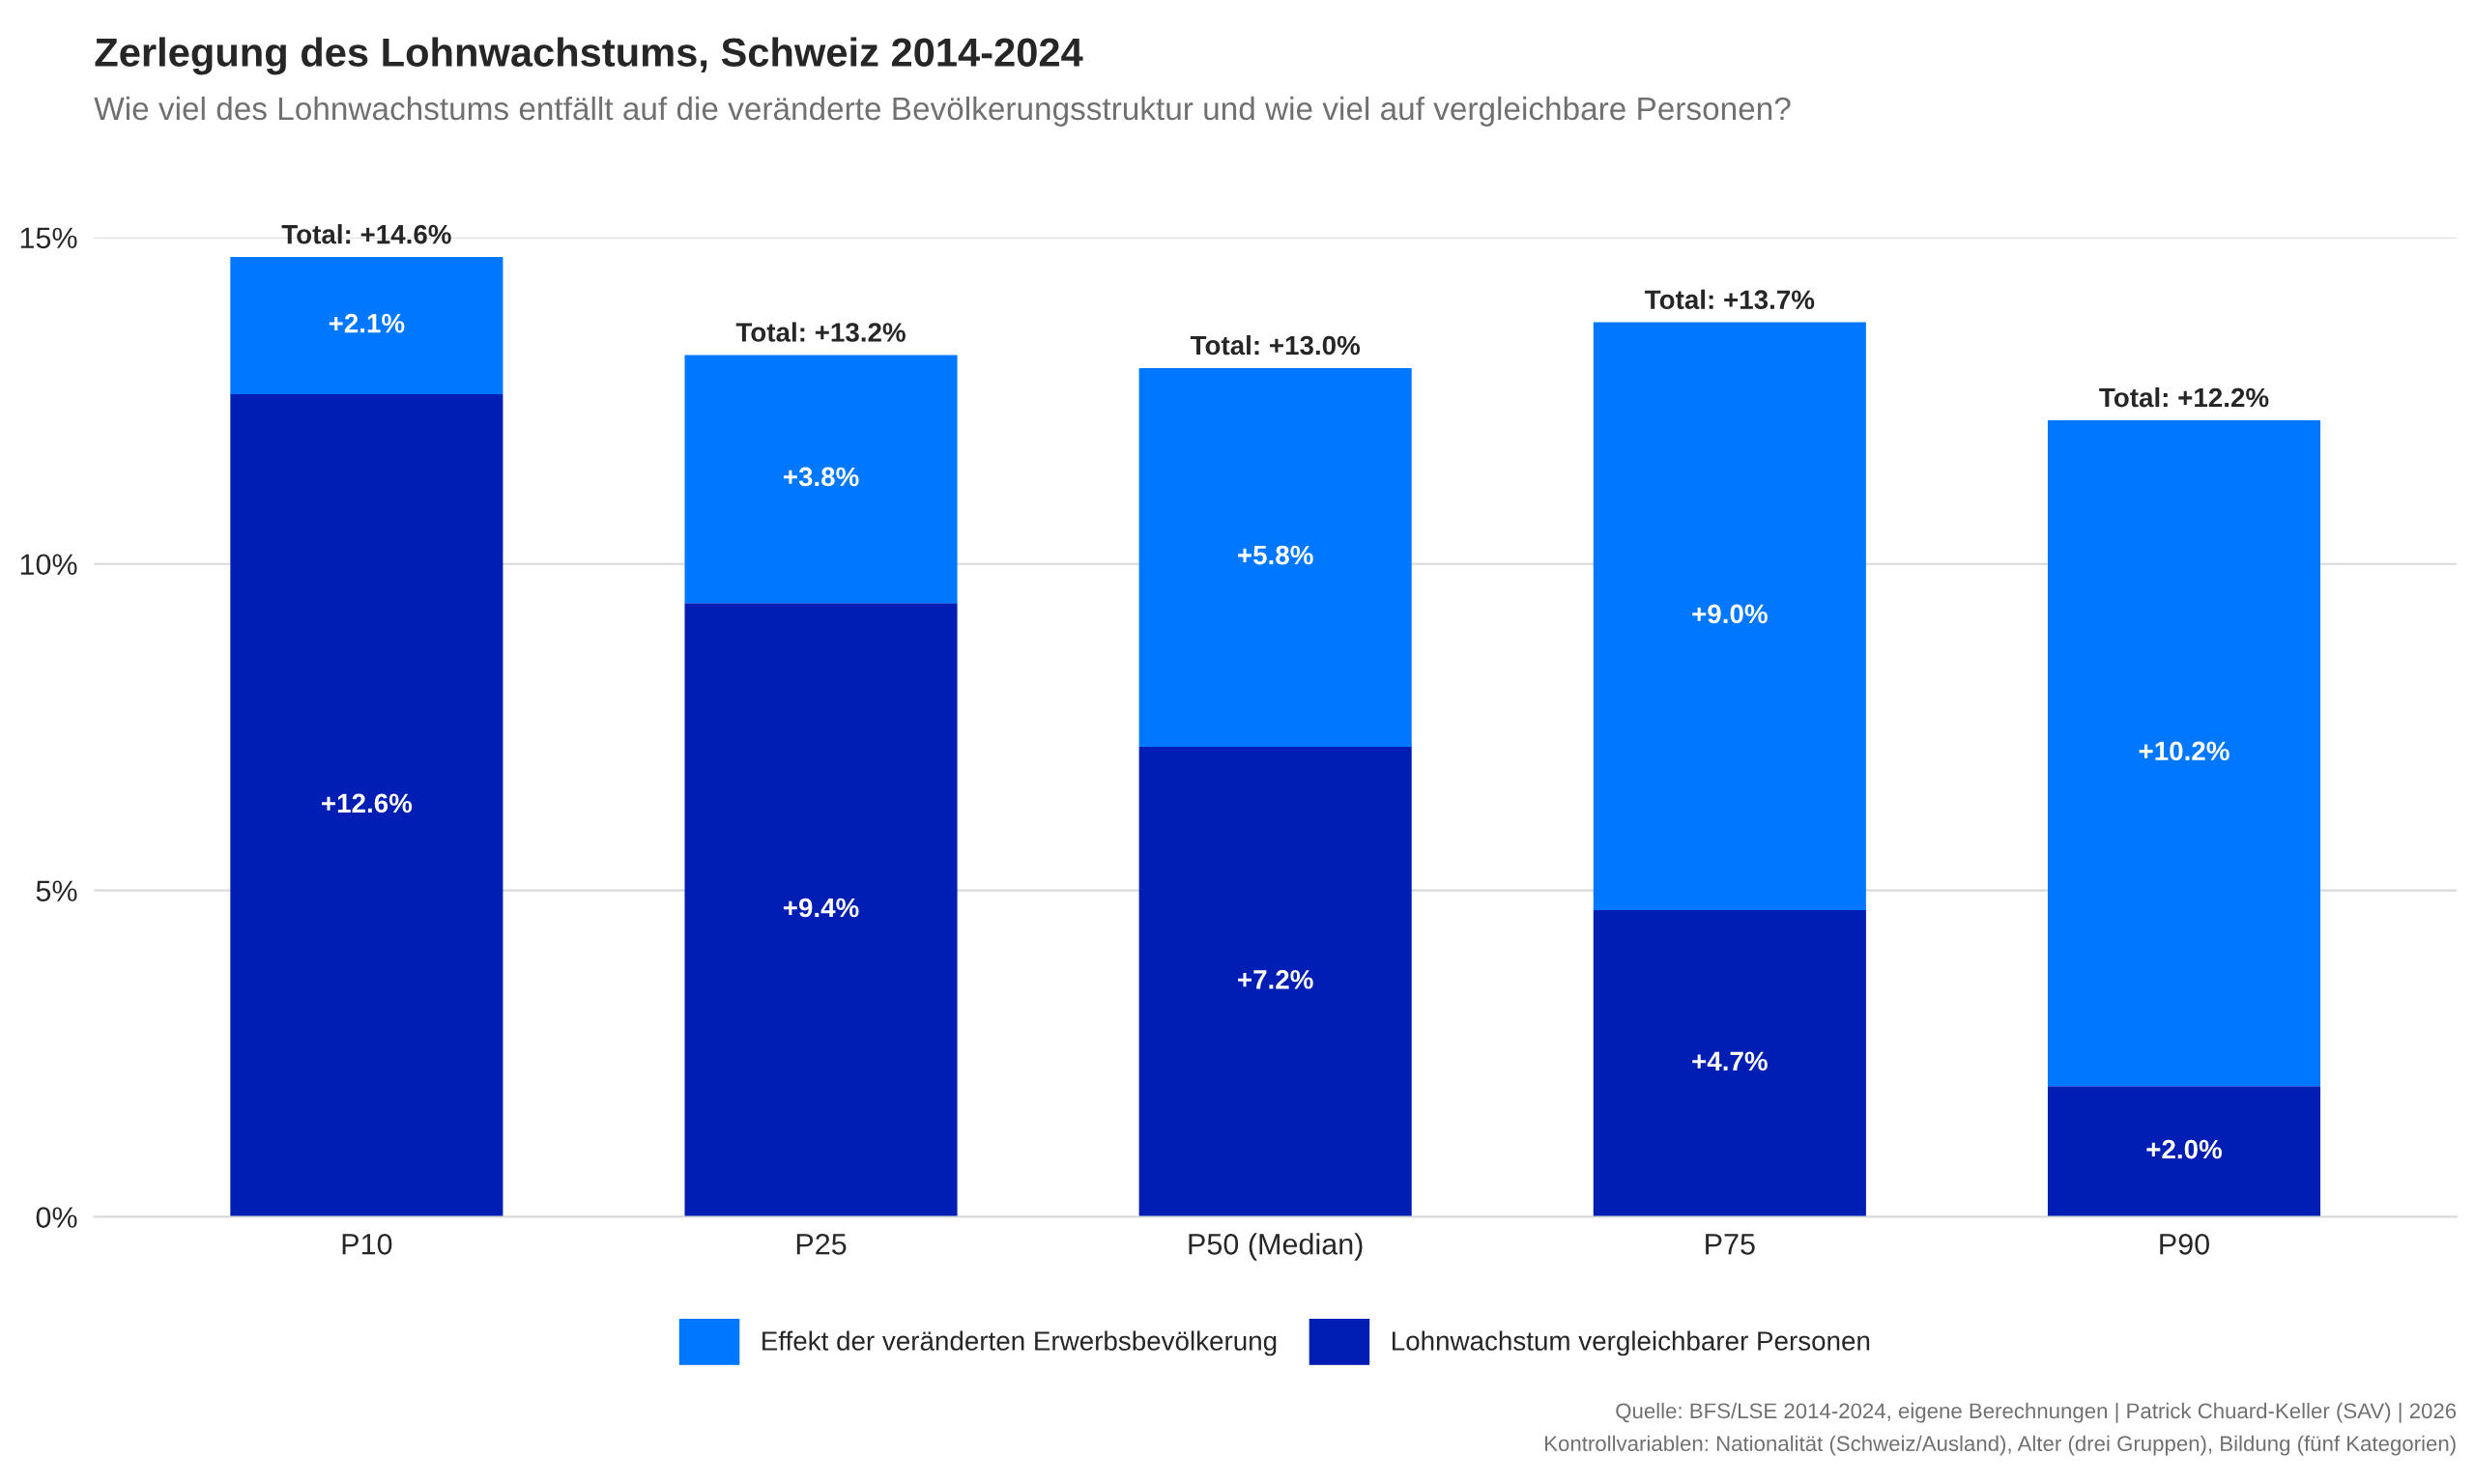 The height and width of the screenshot is (1484, 2474). Describe the element at coordinates (1632, 1343) in the screenshot. I see `legend-label: Lohnwachstum vergleichbarer Personen` at that location.